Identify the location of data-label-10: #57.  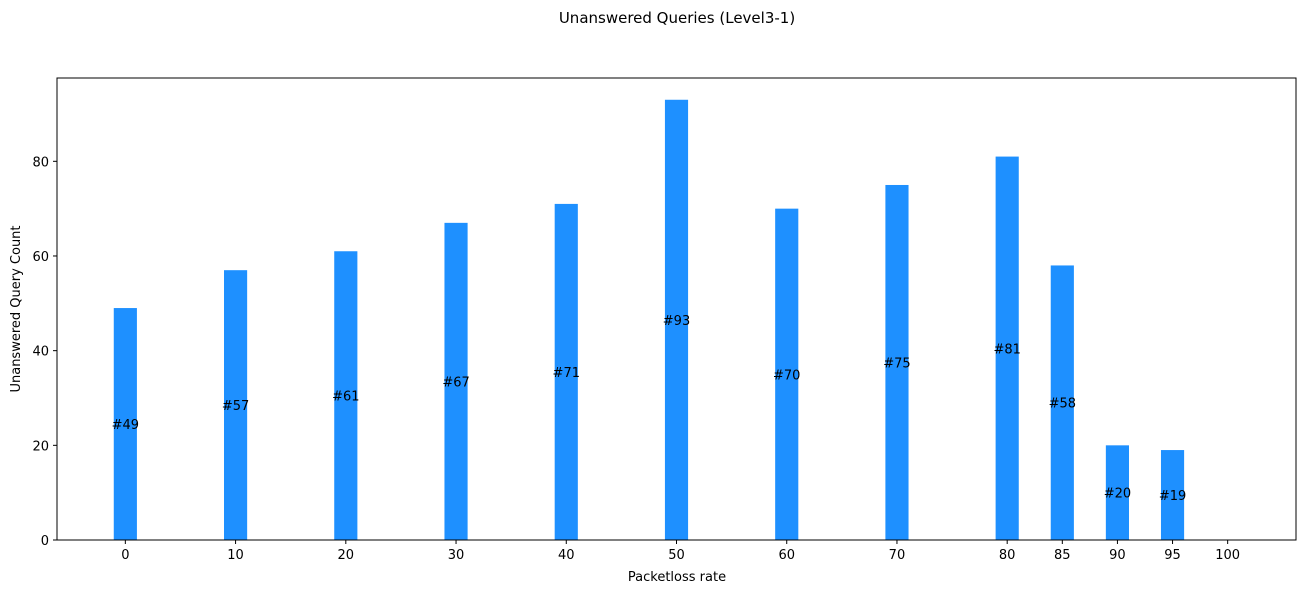
(235, 406).